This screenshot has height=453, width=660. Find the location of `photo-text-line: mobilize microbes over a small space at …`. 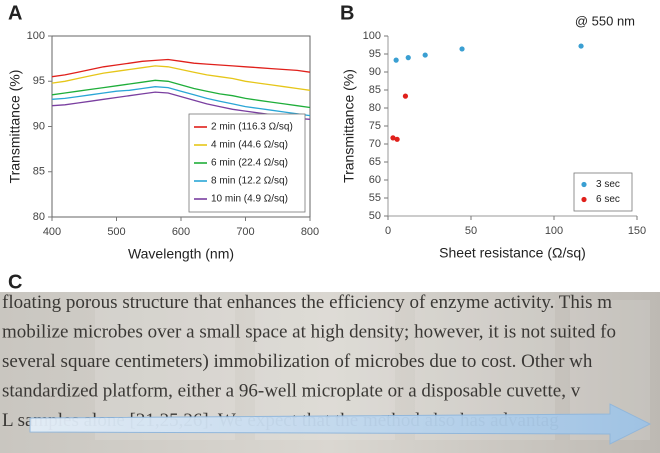

photo-text-line: mobilize microbes over a small space at … is located at coordinates (309, 332).